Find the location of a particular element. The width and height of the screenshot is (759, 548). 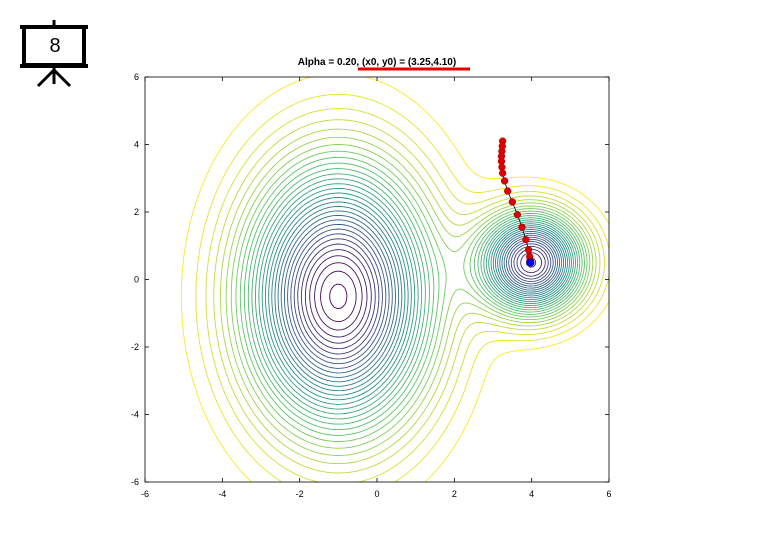

x-tick-label: 0 is located at coordinates (376, 494).